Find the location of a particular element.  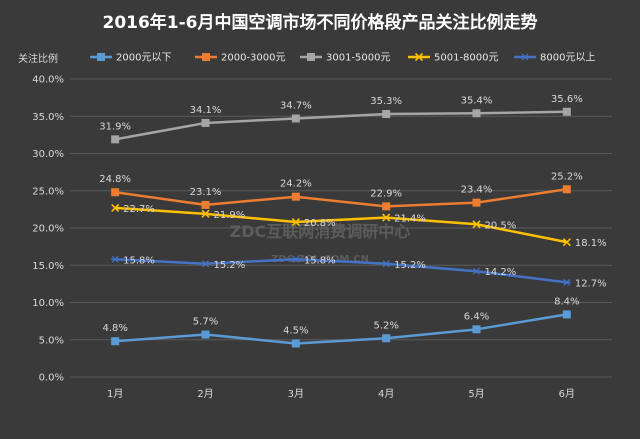

legend-item-2: 2000-3000元 is located at coordinates (240, 58).